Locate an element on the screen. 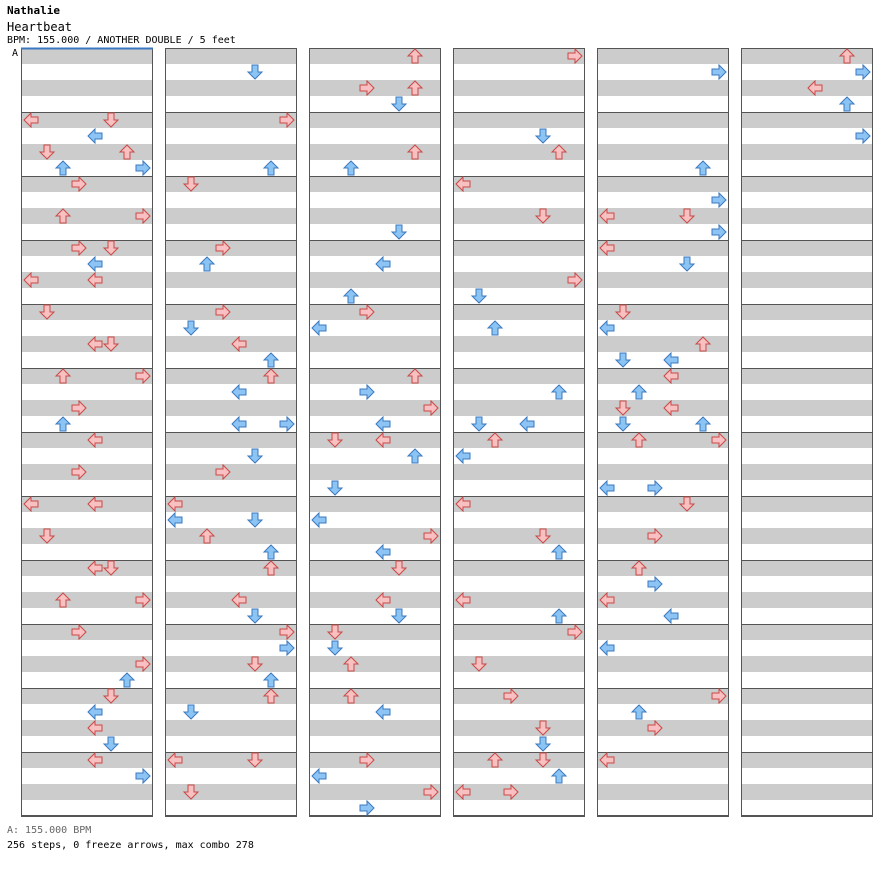  bpm-marker: A is located at coordinates (15, 53).